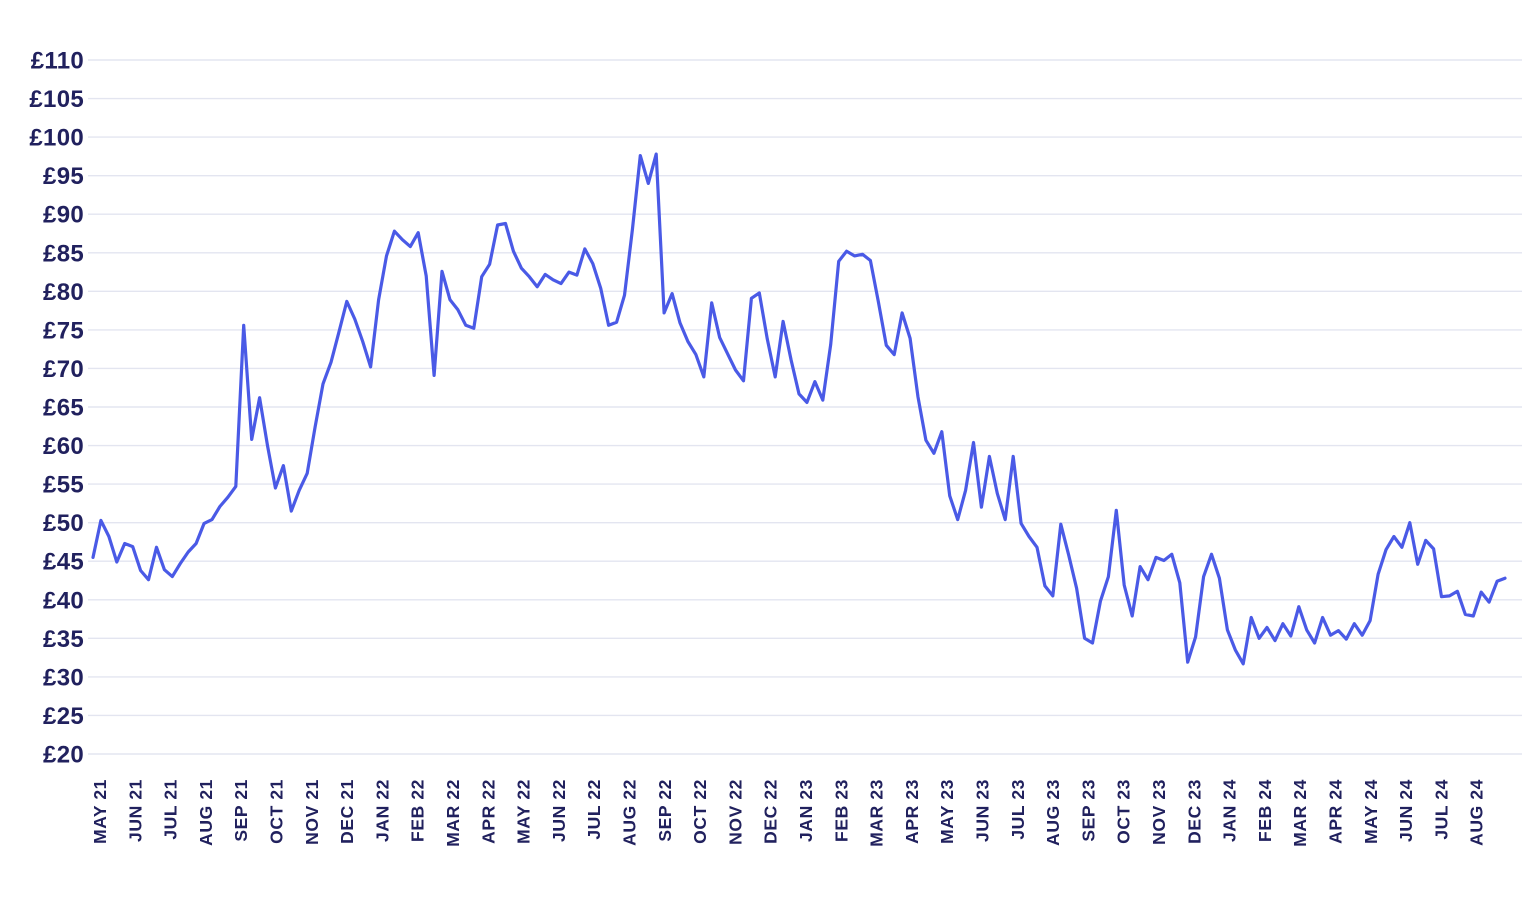  Describe the element at coordinates (1194, 811) in the screenshot. I see `x-axis-label: DEC 23` at that location.